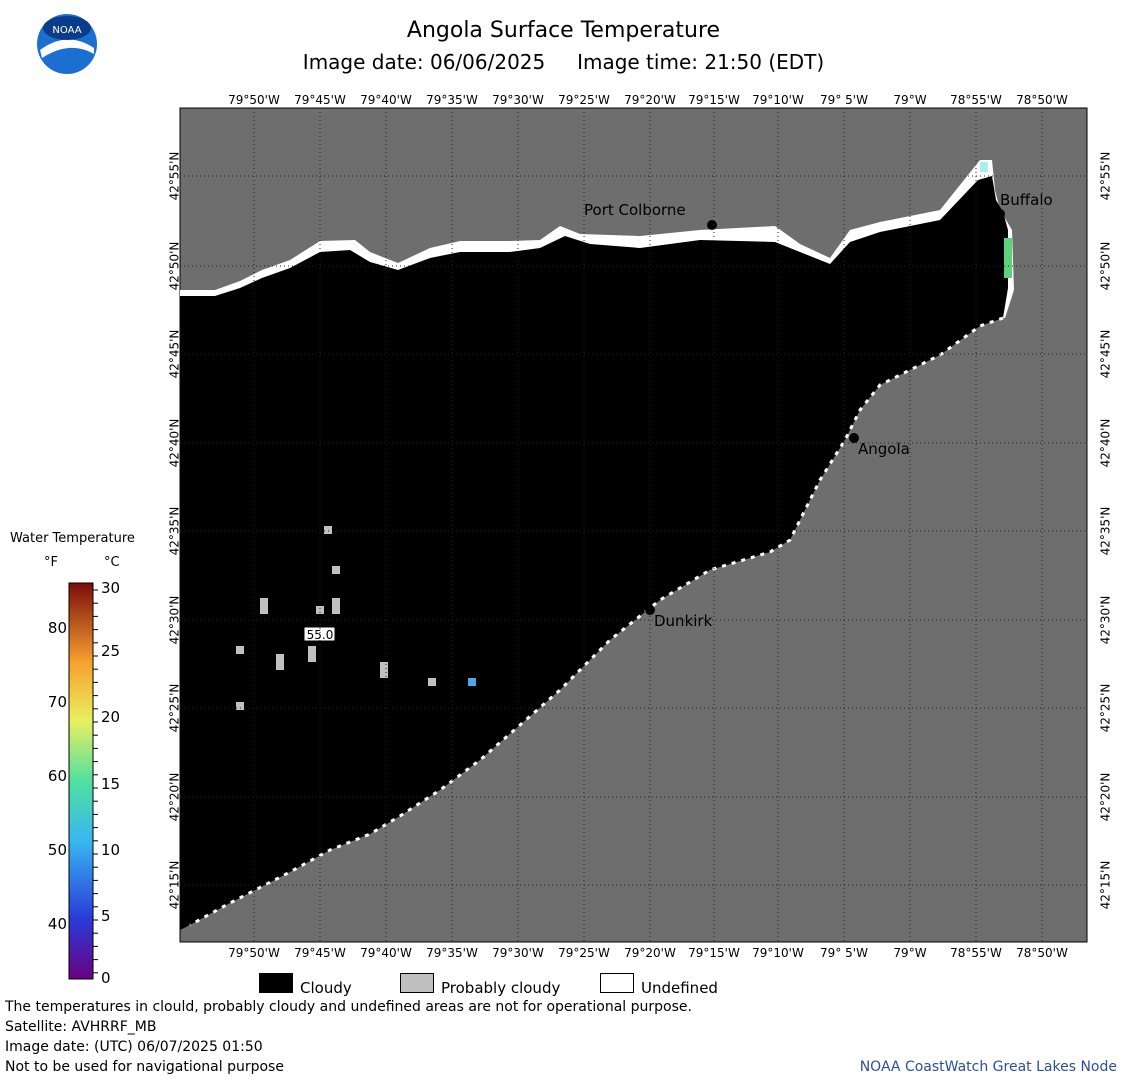 Image resolution: width=1127 pixels, height=1084 pixels. What do you see at coordinates (111, 717) in the screenshot?
I see `c-tick: 20` at bounding box center [111, 717].